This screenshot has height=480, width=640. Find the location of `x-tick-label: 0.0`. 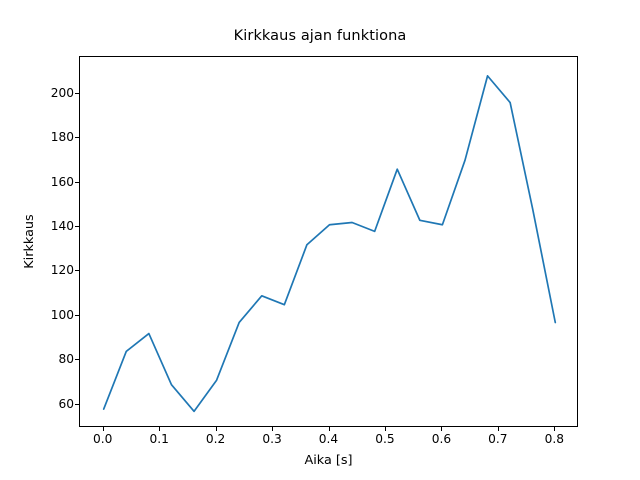

x-tick-label: 0.0 is located at coordinates (103, 439).